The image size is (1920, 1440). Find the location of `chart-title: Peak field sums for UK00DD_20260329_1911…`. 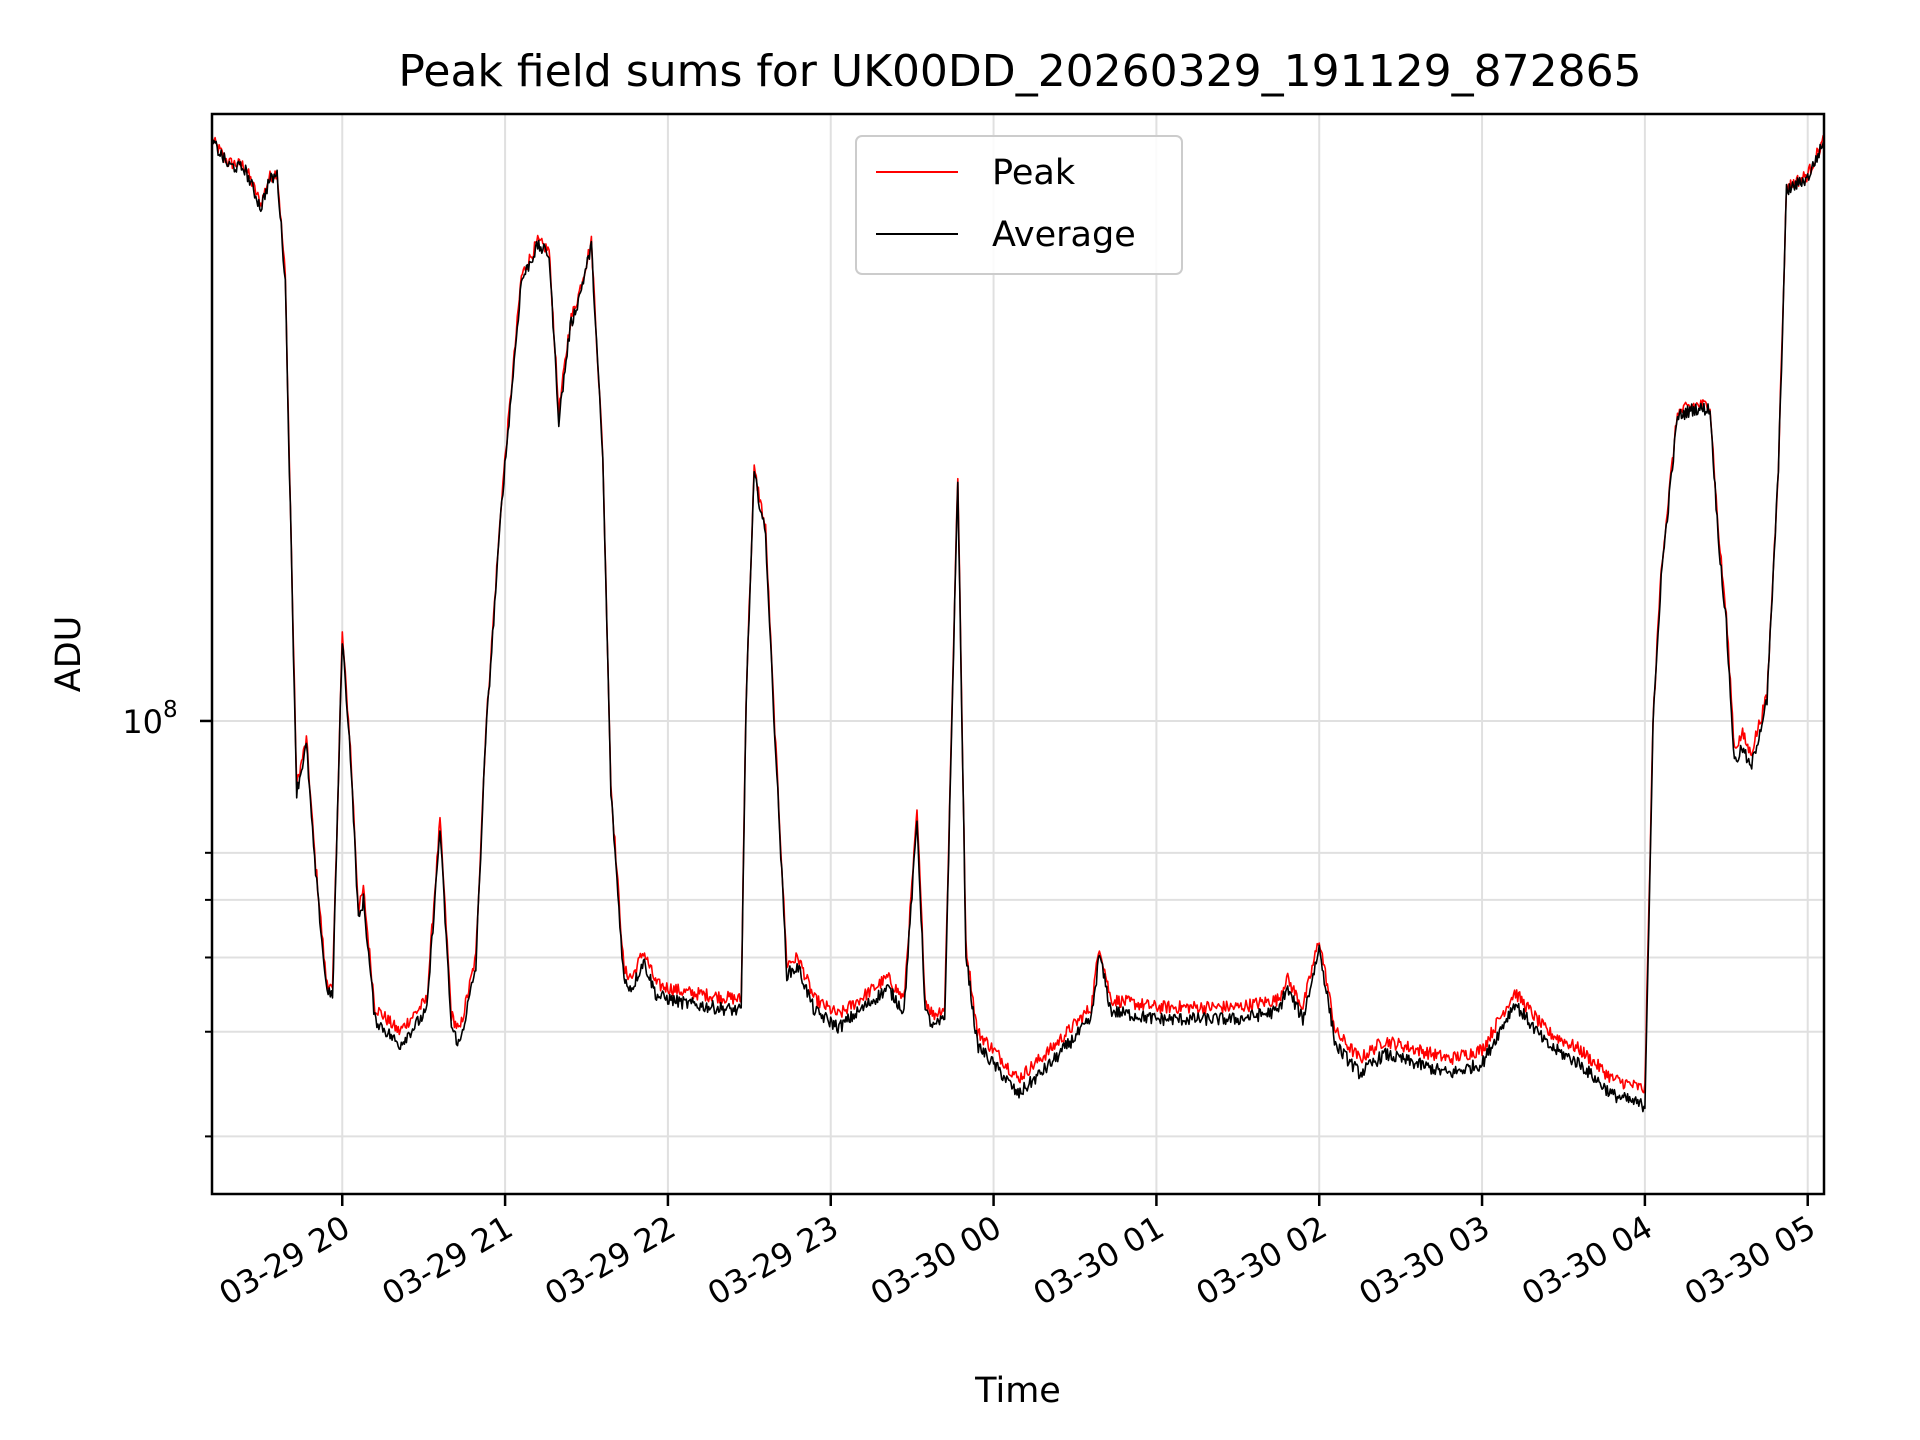

chart-title: Peak field sums for UK00DD_20260329_1911… is located at coordinates (1019, 71).